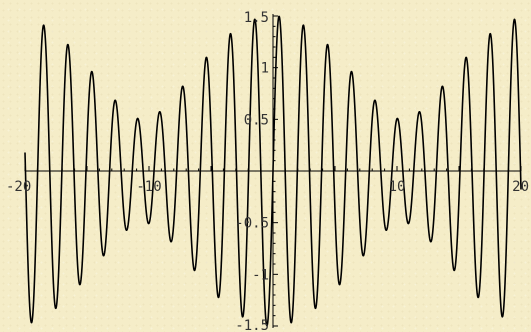 The width and height of the screenshot is (531, 332). Describe the element at coordinates (265, 69) in the screenshot. I see `y-tick-label: 1` at that location.